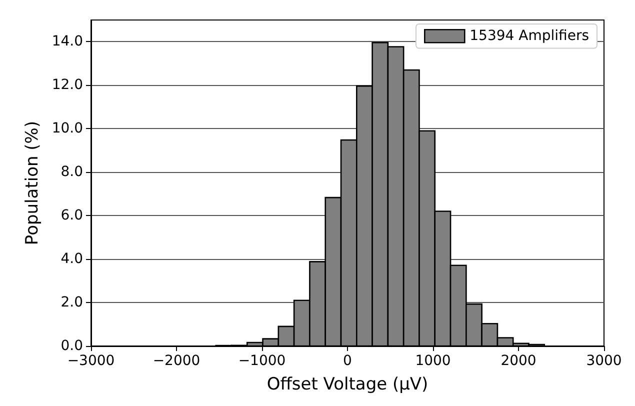 Image resolution: width=635 pixels, height=406 pixels. I want to click on y-tick-label: 10.0, so click(67, 128).